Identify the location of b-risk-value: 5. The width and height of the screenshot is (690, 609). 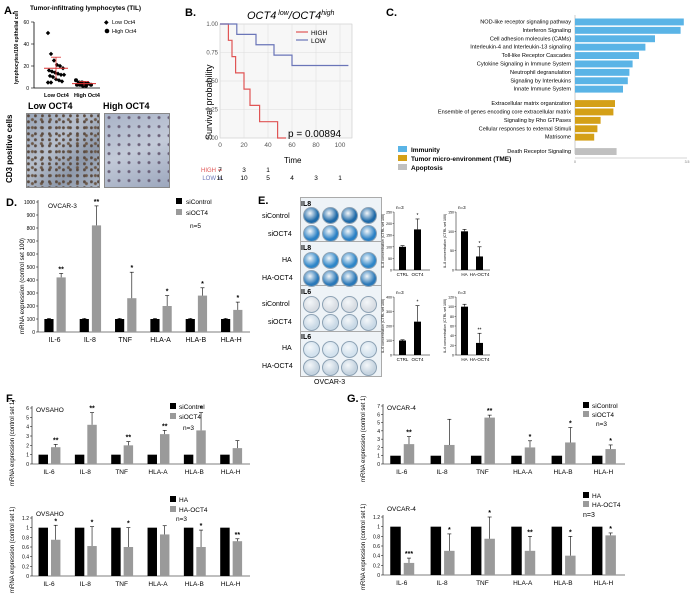
(268, 178).